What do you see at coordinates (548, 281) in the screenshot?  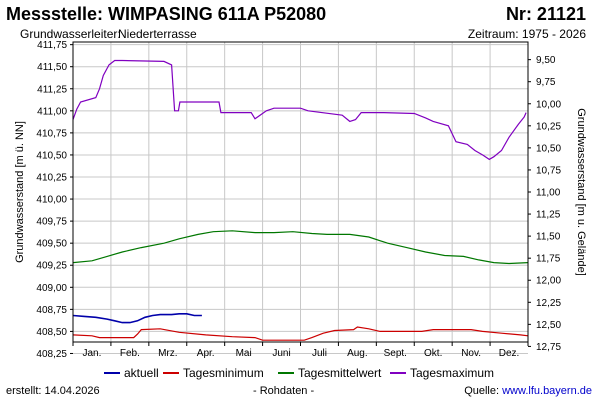 I see `y-right-tick-label: 12,00` at bounding box center [548, 281].